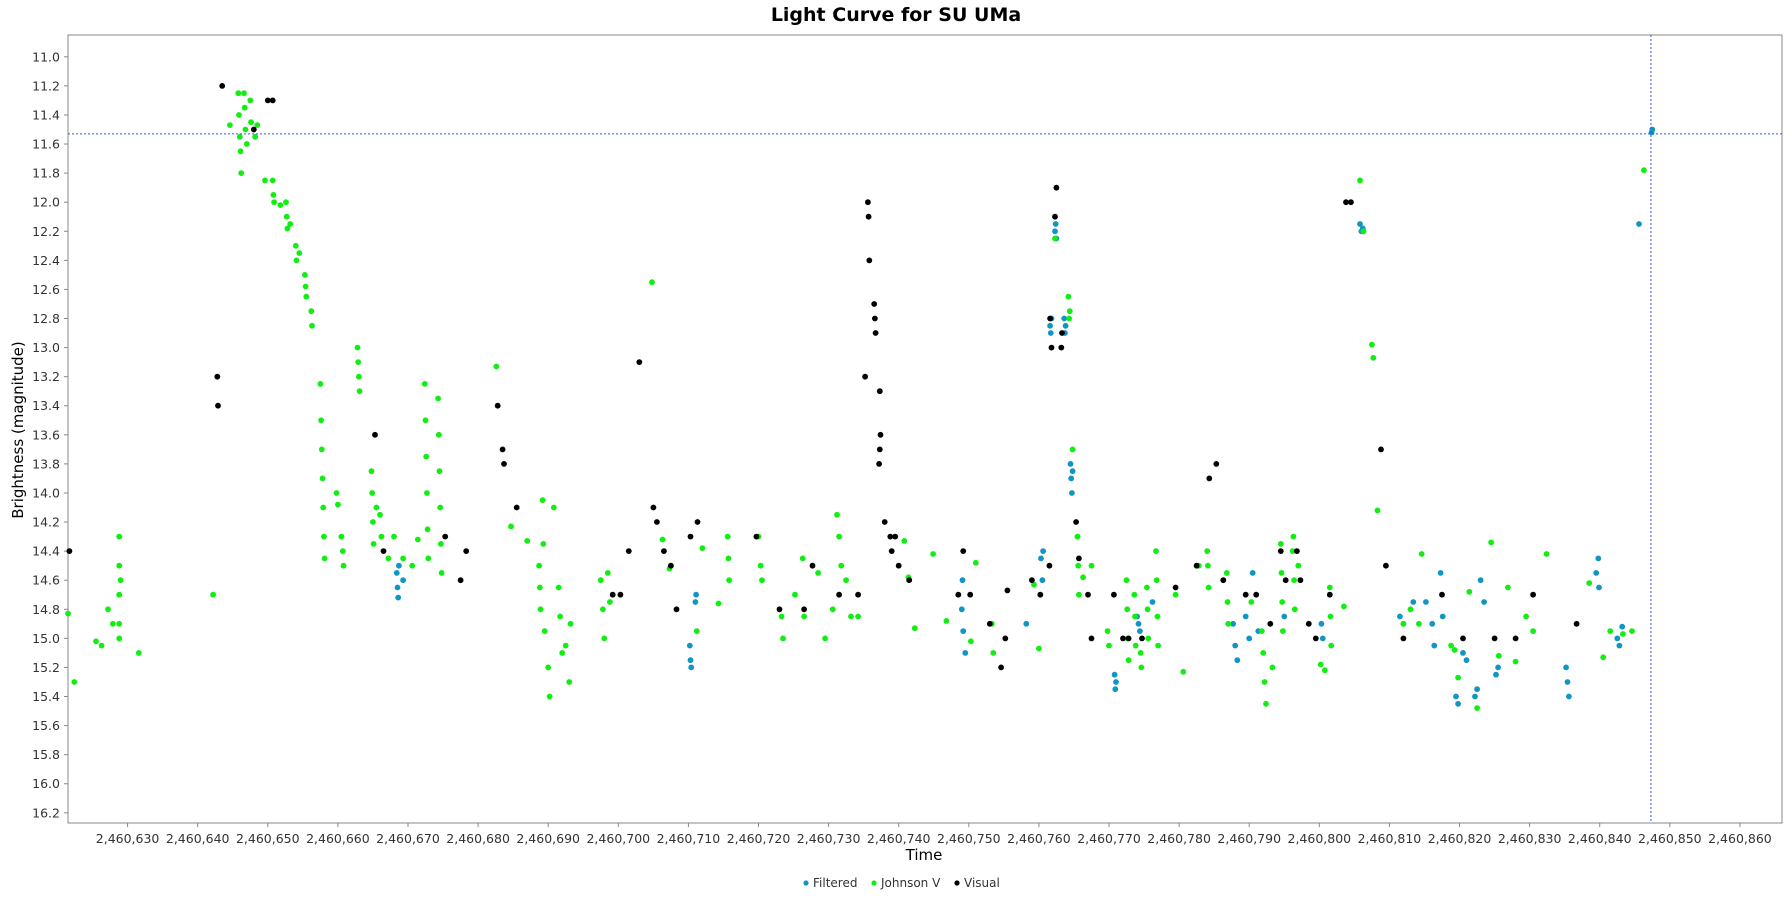 This screenshot has height=898, width=1792. What do you see at coordinates (1249, 838) in the screenshot?
I see `x-tick-label: 2,460,790` at bounding box center [1249, 838].